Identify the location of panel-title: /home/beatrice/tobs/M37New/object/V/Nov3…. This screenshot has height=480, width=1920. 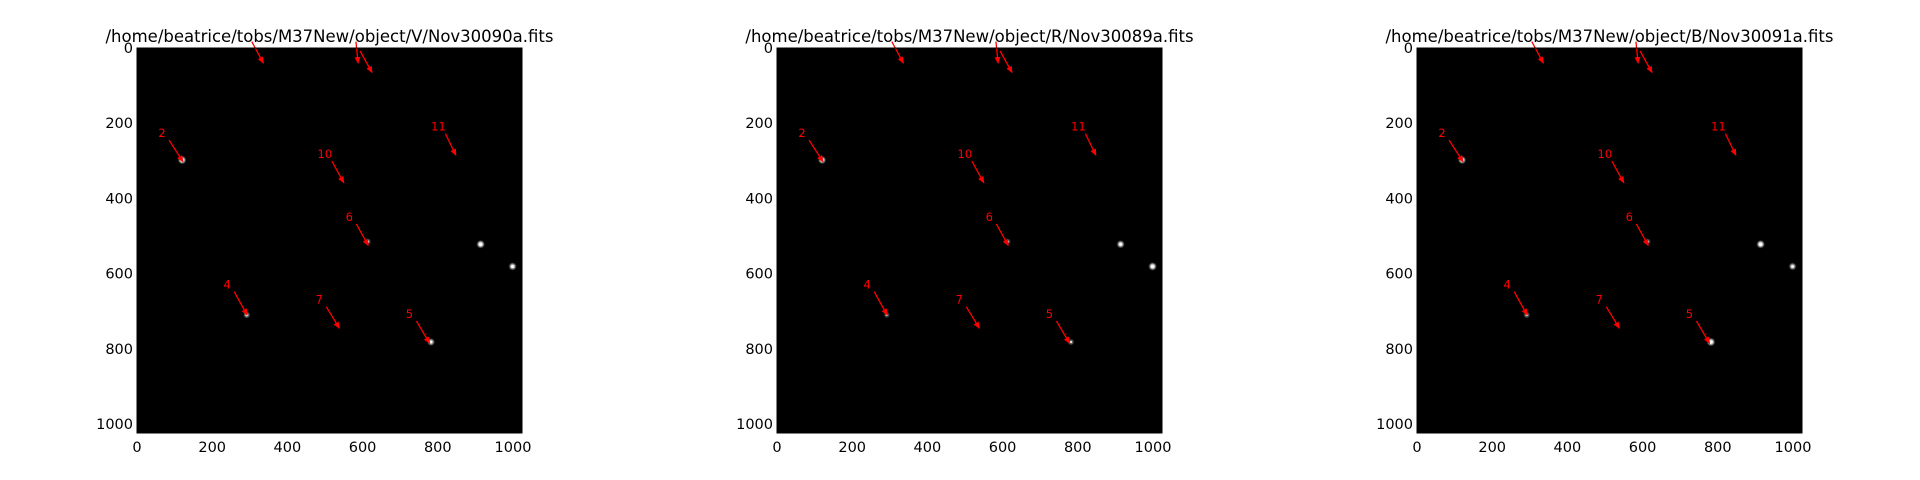
(330, 36).